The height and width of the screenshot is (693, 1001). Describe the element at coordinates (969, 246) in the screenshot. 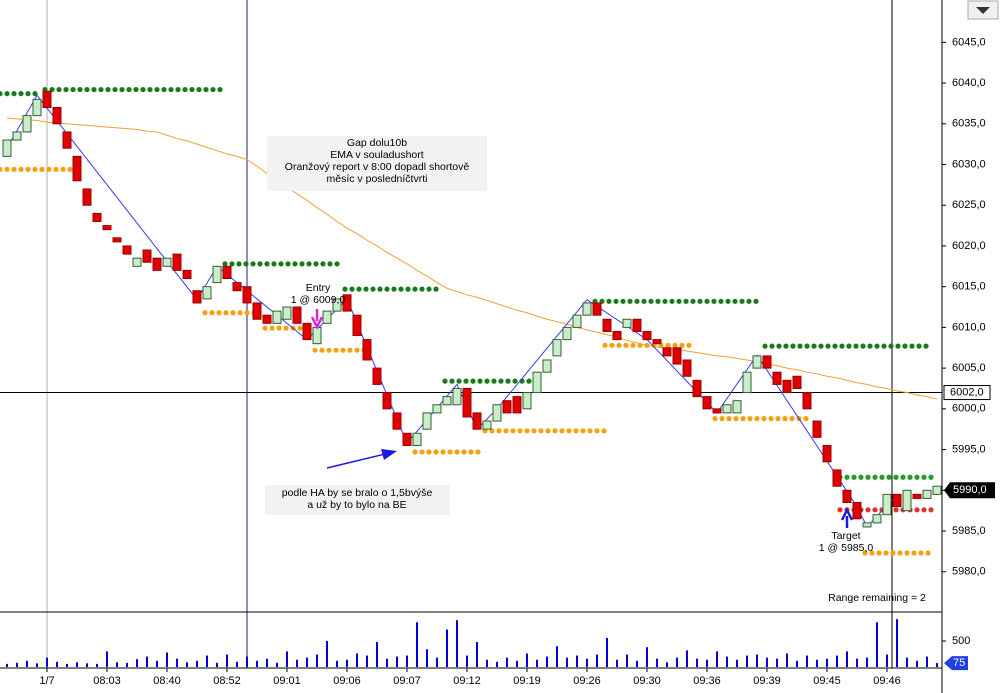

I see `y-tick-label: 6020,0` at that location.